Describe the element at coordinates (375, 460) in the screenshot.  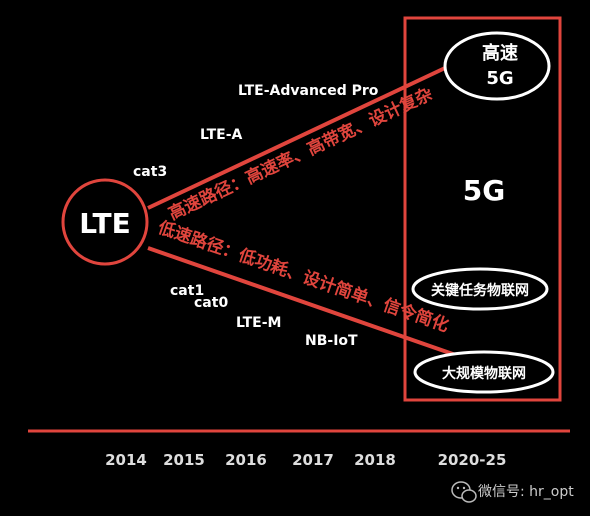
I see `year-label: 2018` at that location.